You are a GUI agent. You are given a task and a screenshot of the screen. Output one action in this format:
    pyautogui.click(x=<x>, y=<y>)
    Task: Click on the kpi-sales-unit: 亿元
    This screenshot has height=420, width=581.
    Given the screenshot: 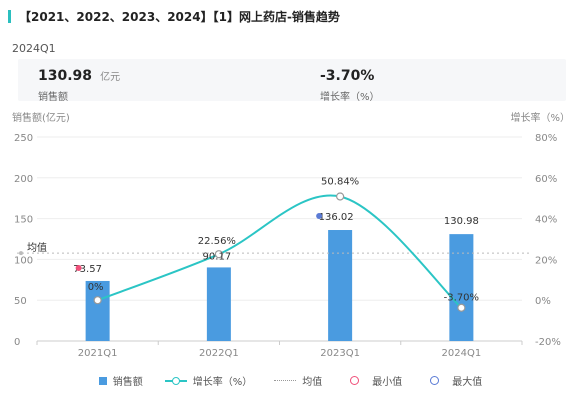 What is the action you would take?
    pyautogui.click(x=110, y=77)
    